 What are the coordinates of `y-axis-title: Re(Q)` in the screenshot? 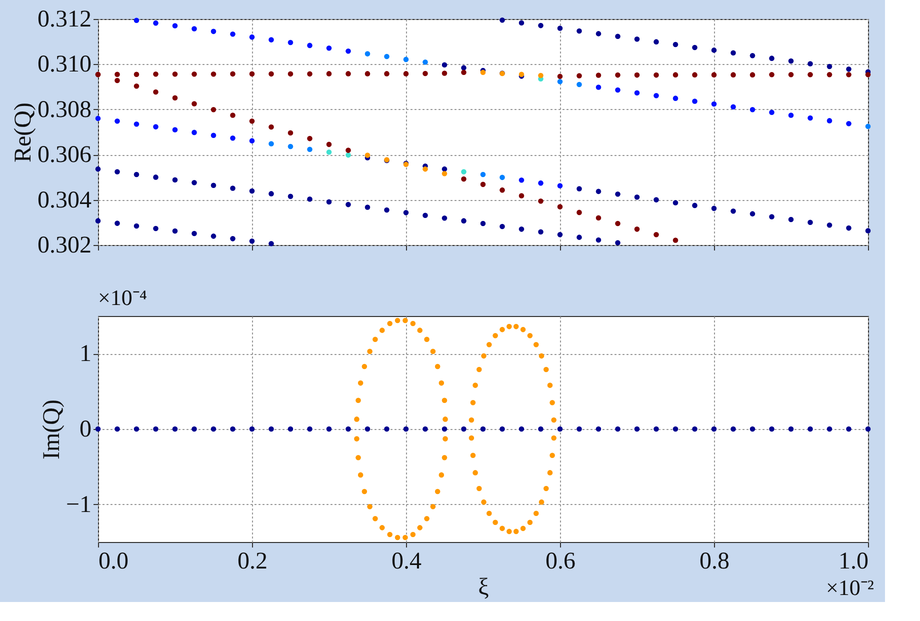 It's located at (23, 132).